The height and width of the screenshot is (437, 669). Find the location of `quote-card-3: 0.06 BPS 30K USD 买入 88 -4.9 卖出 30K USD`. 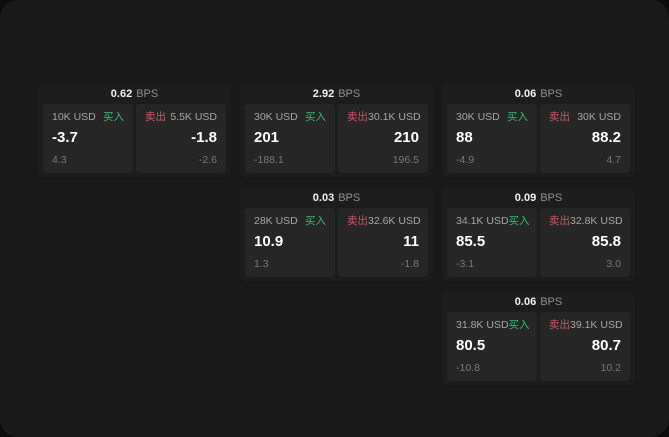

quote-card-3: 0.06 BPS 30K USD 买入 88 -4.9 卖出 30K USD is located at coordinates (538, 130).